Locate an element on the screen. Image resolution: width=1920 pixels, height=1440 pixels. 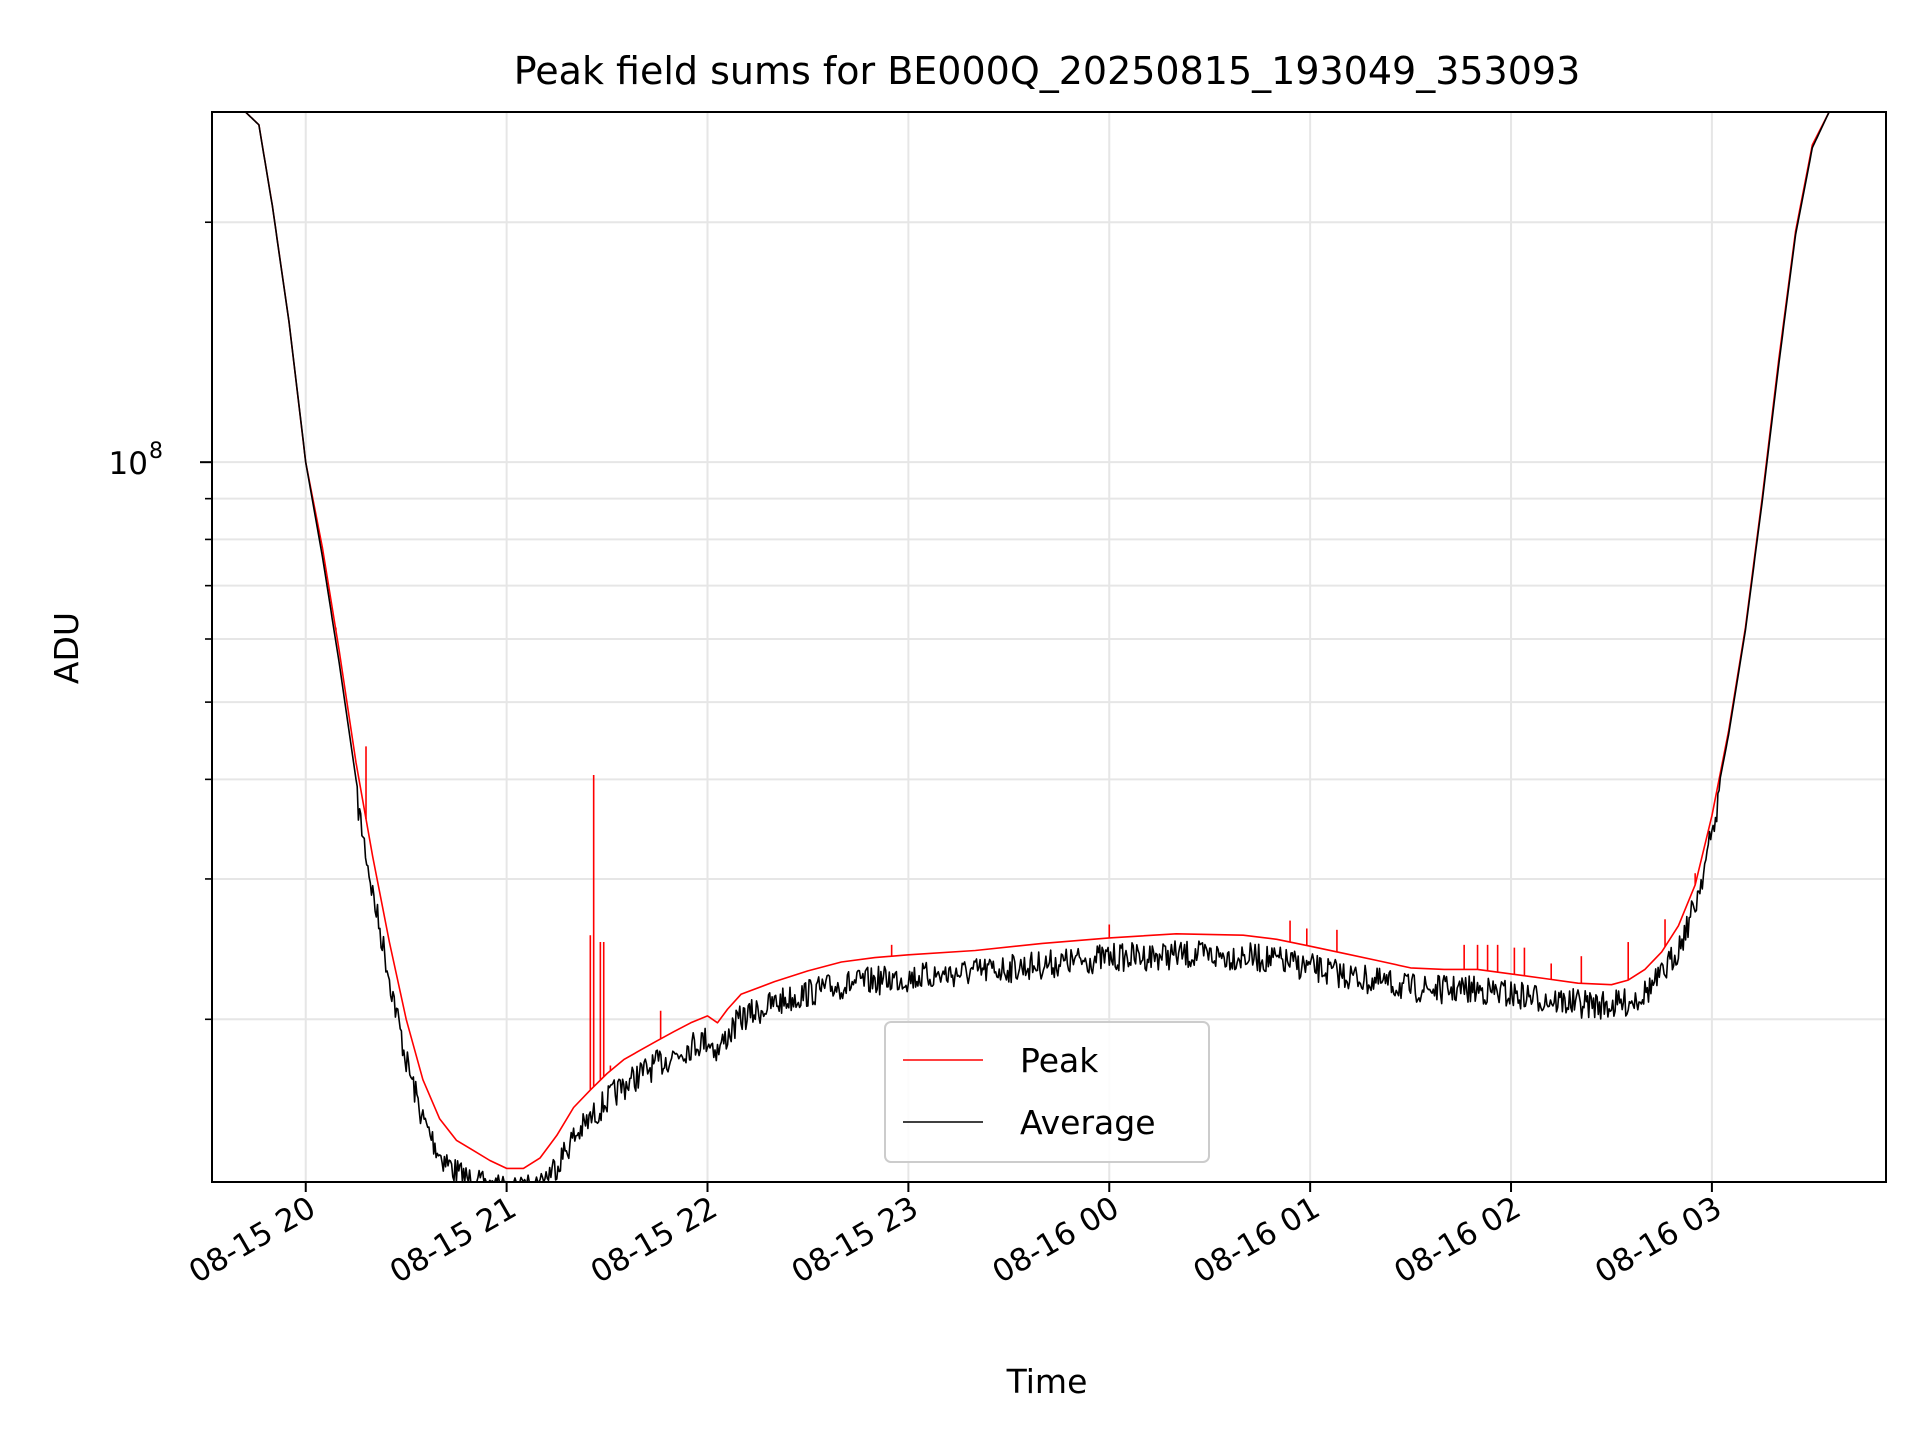
y-axis-label: ADU is located at coordinates (66, 648).